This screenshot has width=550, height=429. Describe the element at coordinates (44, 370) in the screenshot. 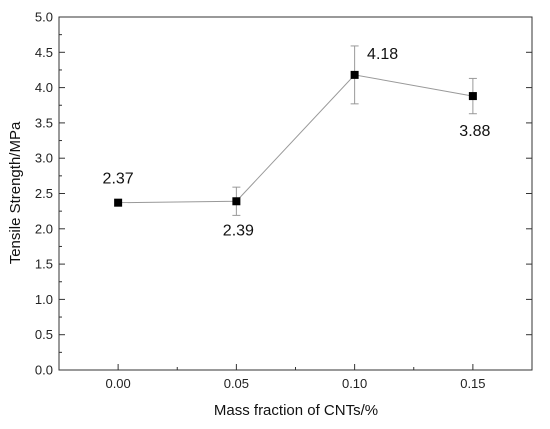

I see `y-tick-label: 0.0` at that location.